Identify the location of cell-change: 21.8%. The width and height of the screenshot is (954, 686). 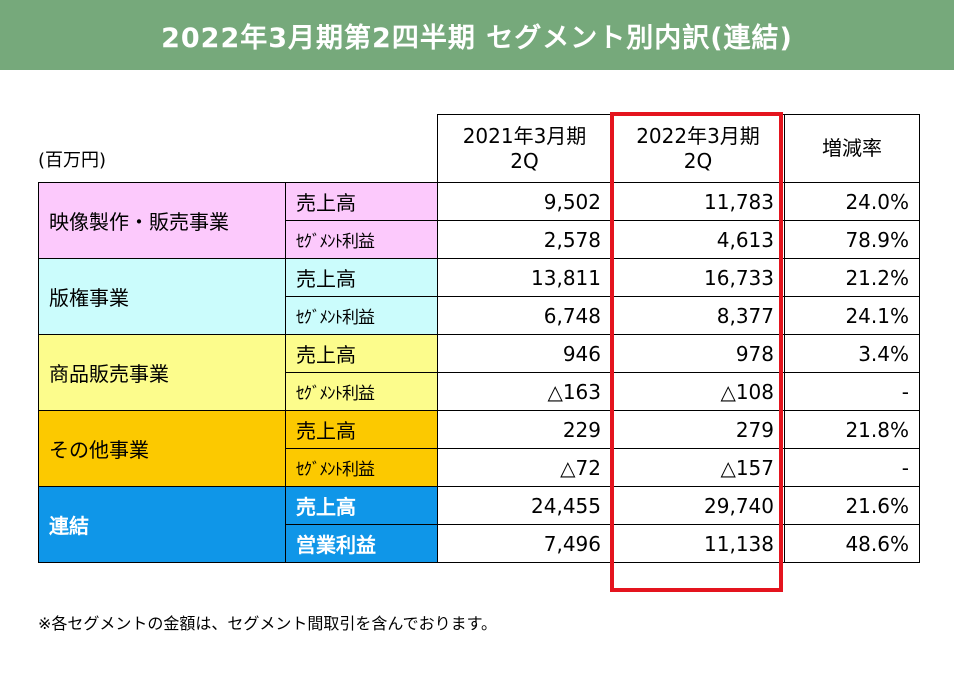
(852, 429).